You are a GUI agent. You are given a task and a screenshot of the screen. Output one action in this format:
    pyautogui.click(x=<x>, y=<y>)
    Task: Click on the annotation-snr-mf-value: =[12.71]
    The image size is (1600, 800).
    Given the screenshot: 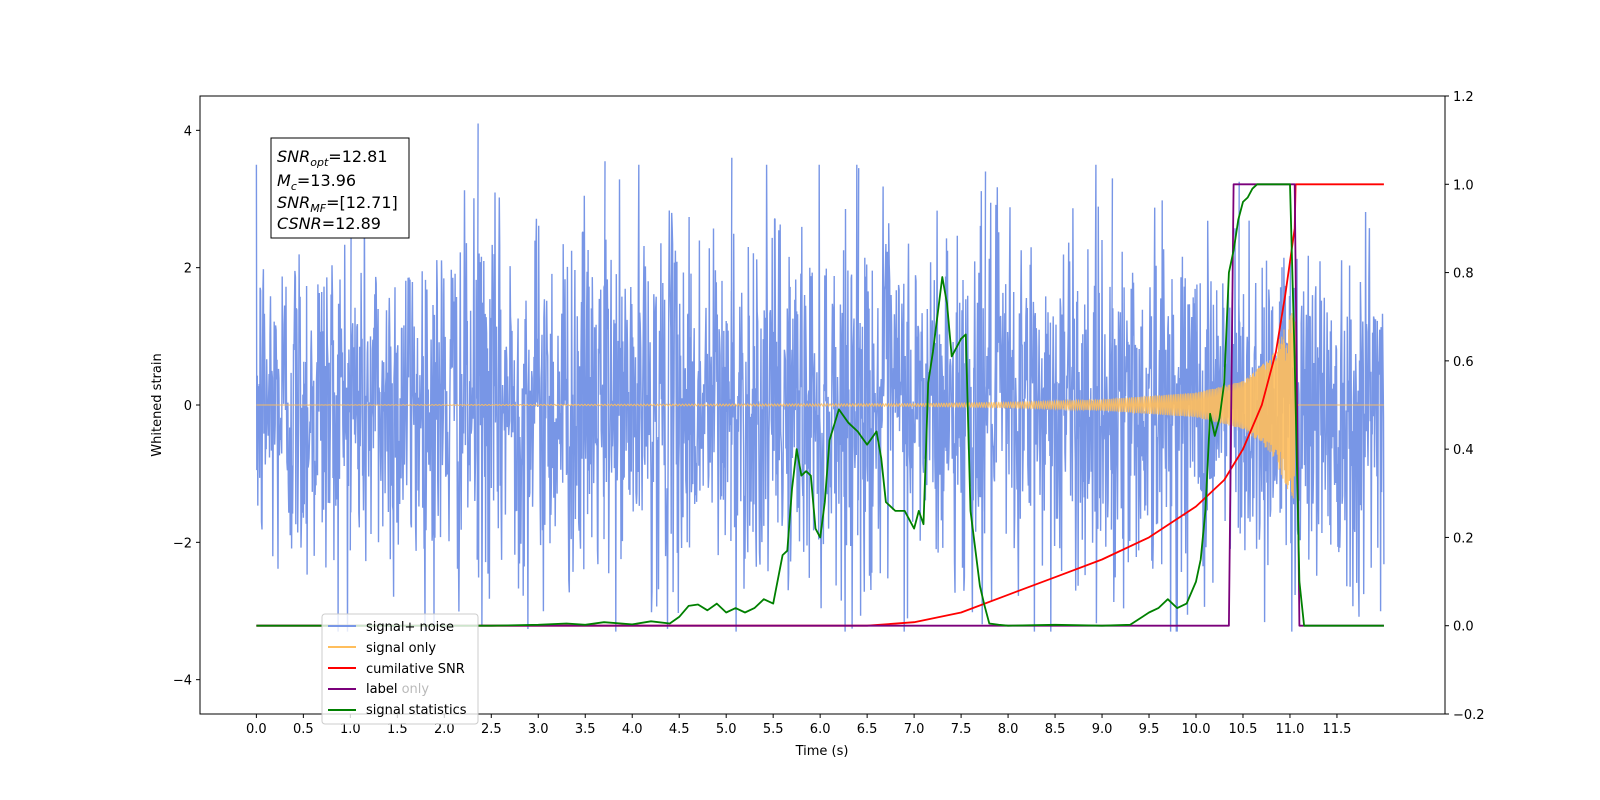 What is the action you would take?
    pyautogui.click(x=362, y=202)
    